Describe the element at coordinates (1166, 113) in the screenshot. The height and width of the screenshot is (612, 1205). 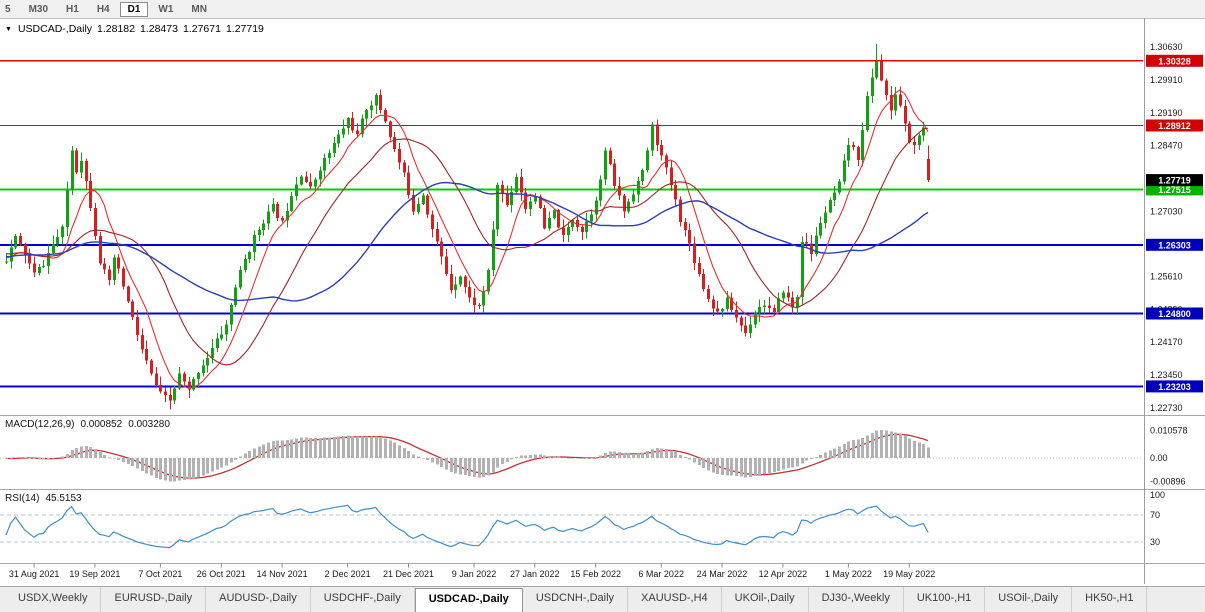
I see `svg-text: 1.29190` at that location.